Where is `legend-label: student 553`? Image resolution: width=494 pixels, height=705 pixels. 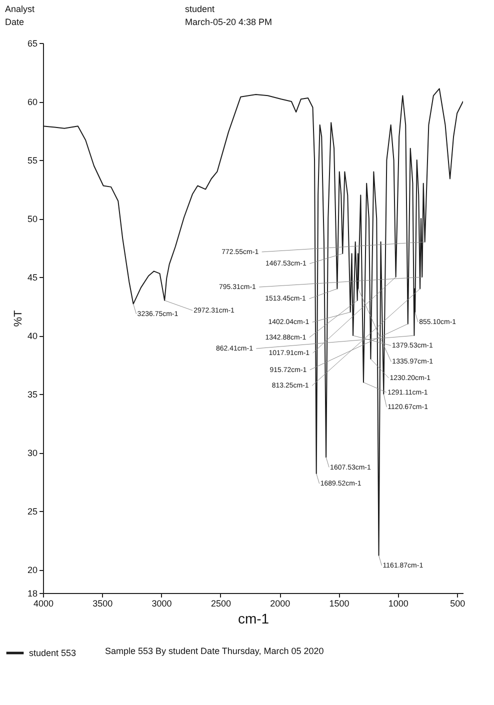 legend-label: student 553 is located at coordinates (52, 653).